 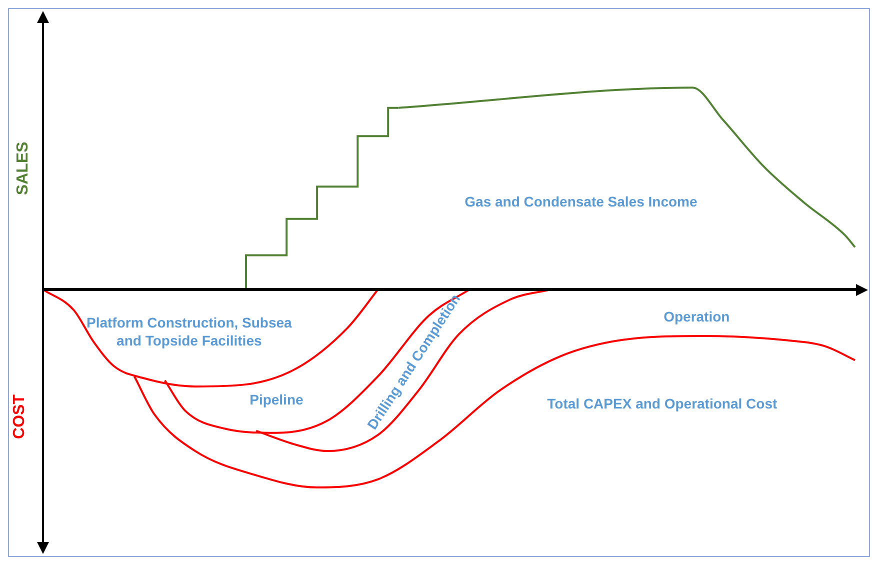 What do you see at coordinates (662, 403) in the screenshot?
I see `annotation: Total CAPEX and Operational Cost` at bounding box center [662, 403].